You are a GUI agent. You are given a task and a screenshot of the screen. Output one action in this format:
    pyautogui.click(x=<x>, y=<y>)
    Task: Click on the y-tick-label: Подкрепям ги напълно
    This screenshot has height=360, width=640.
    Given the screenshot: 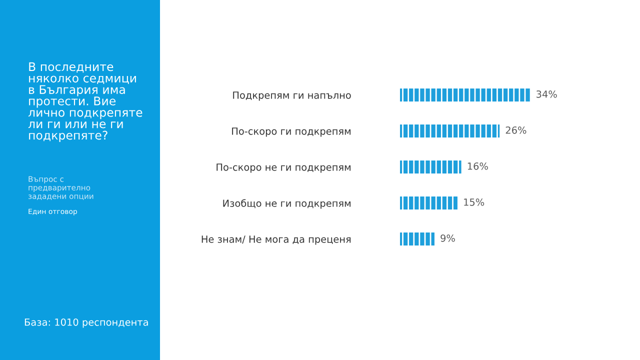 What is the action you would take?
    pyautogui.click(x=292, y=96)
    